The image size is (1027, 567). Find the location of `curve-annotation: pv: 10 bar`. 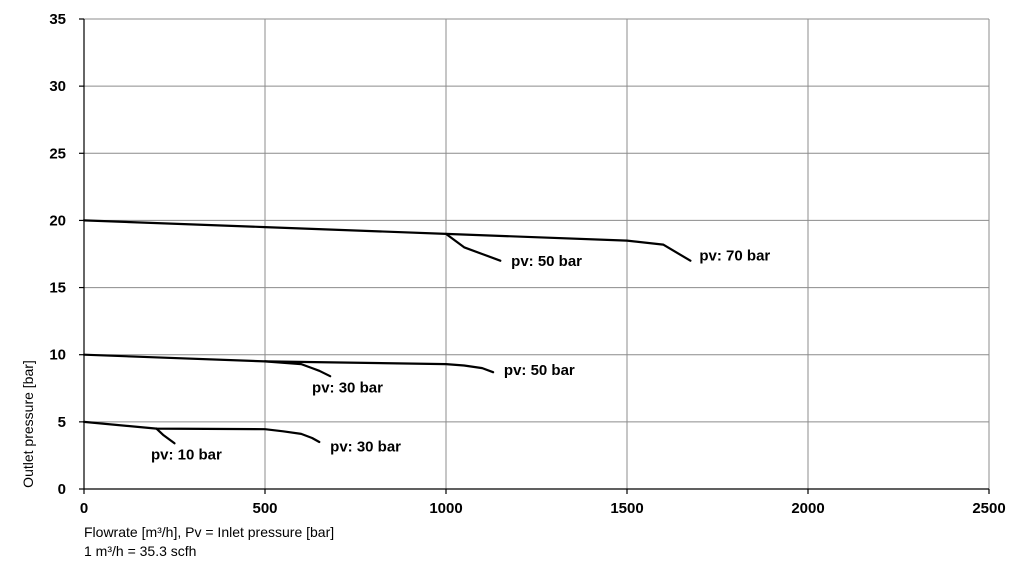

curve-annotation: pv: 10 bar is located at coordinates (186, 454).